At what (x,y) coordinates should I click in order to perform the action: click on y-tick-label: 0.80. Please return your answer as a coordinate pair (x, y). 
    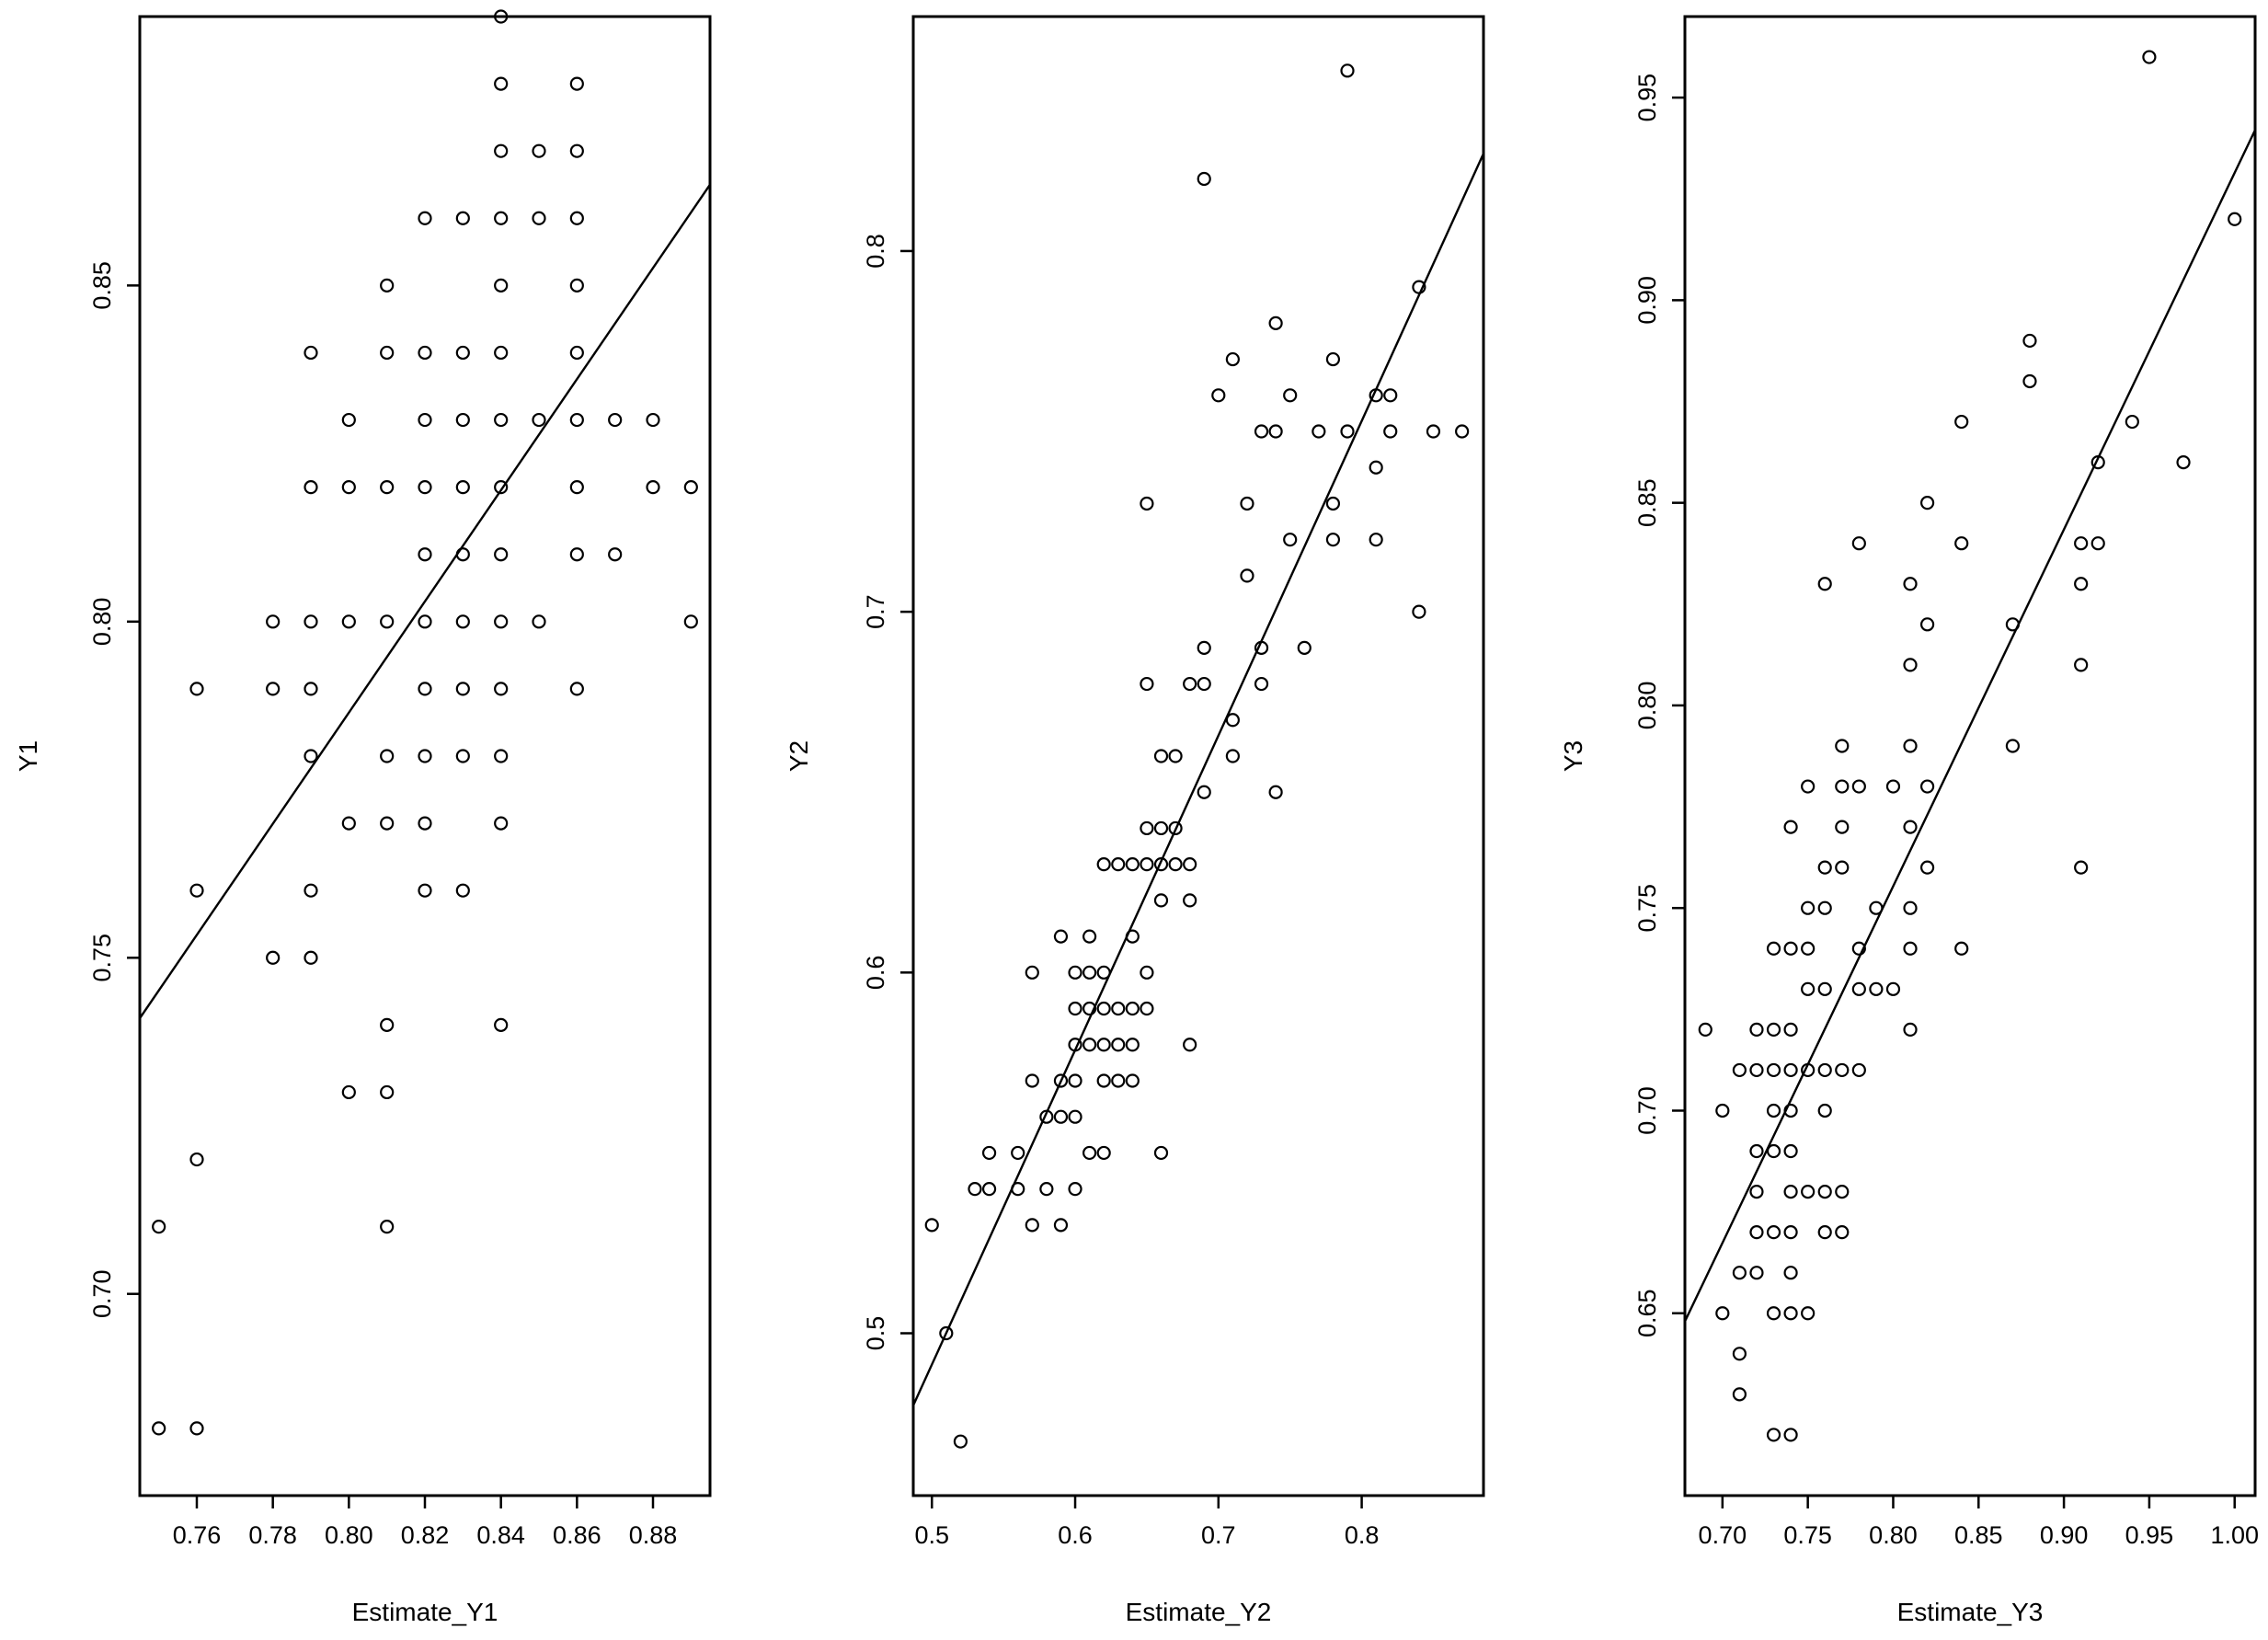
    Looking at the image, I should click on (102, 622).